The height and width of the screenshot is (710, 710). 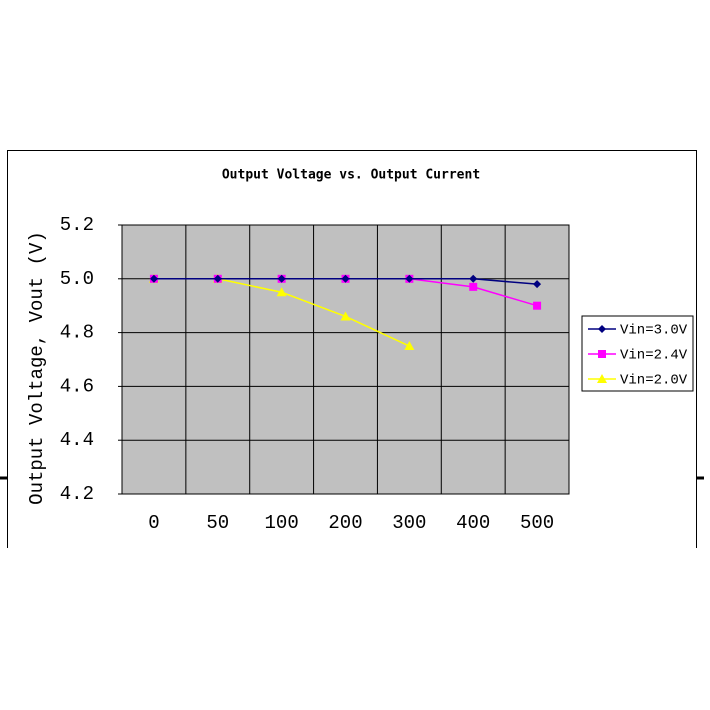 What do you see at coordinates (77, 494) in the screenshot?
I see `y-tick-label: 4.2` at bounding box center [77, 494].